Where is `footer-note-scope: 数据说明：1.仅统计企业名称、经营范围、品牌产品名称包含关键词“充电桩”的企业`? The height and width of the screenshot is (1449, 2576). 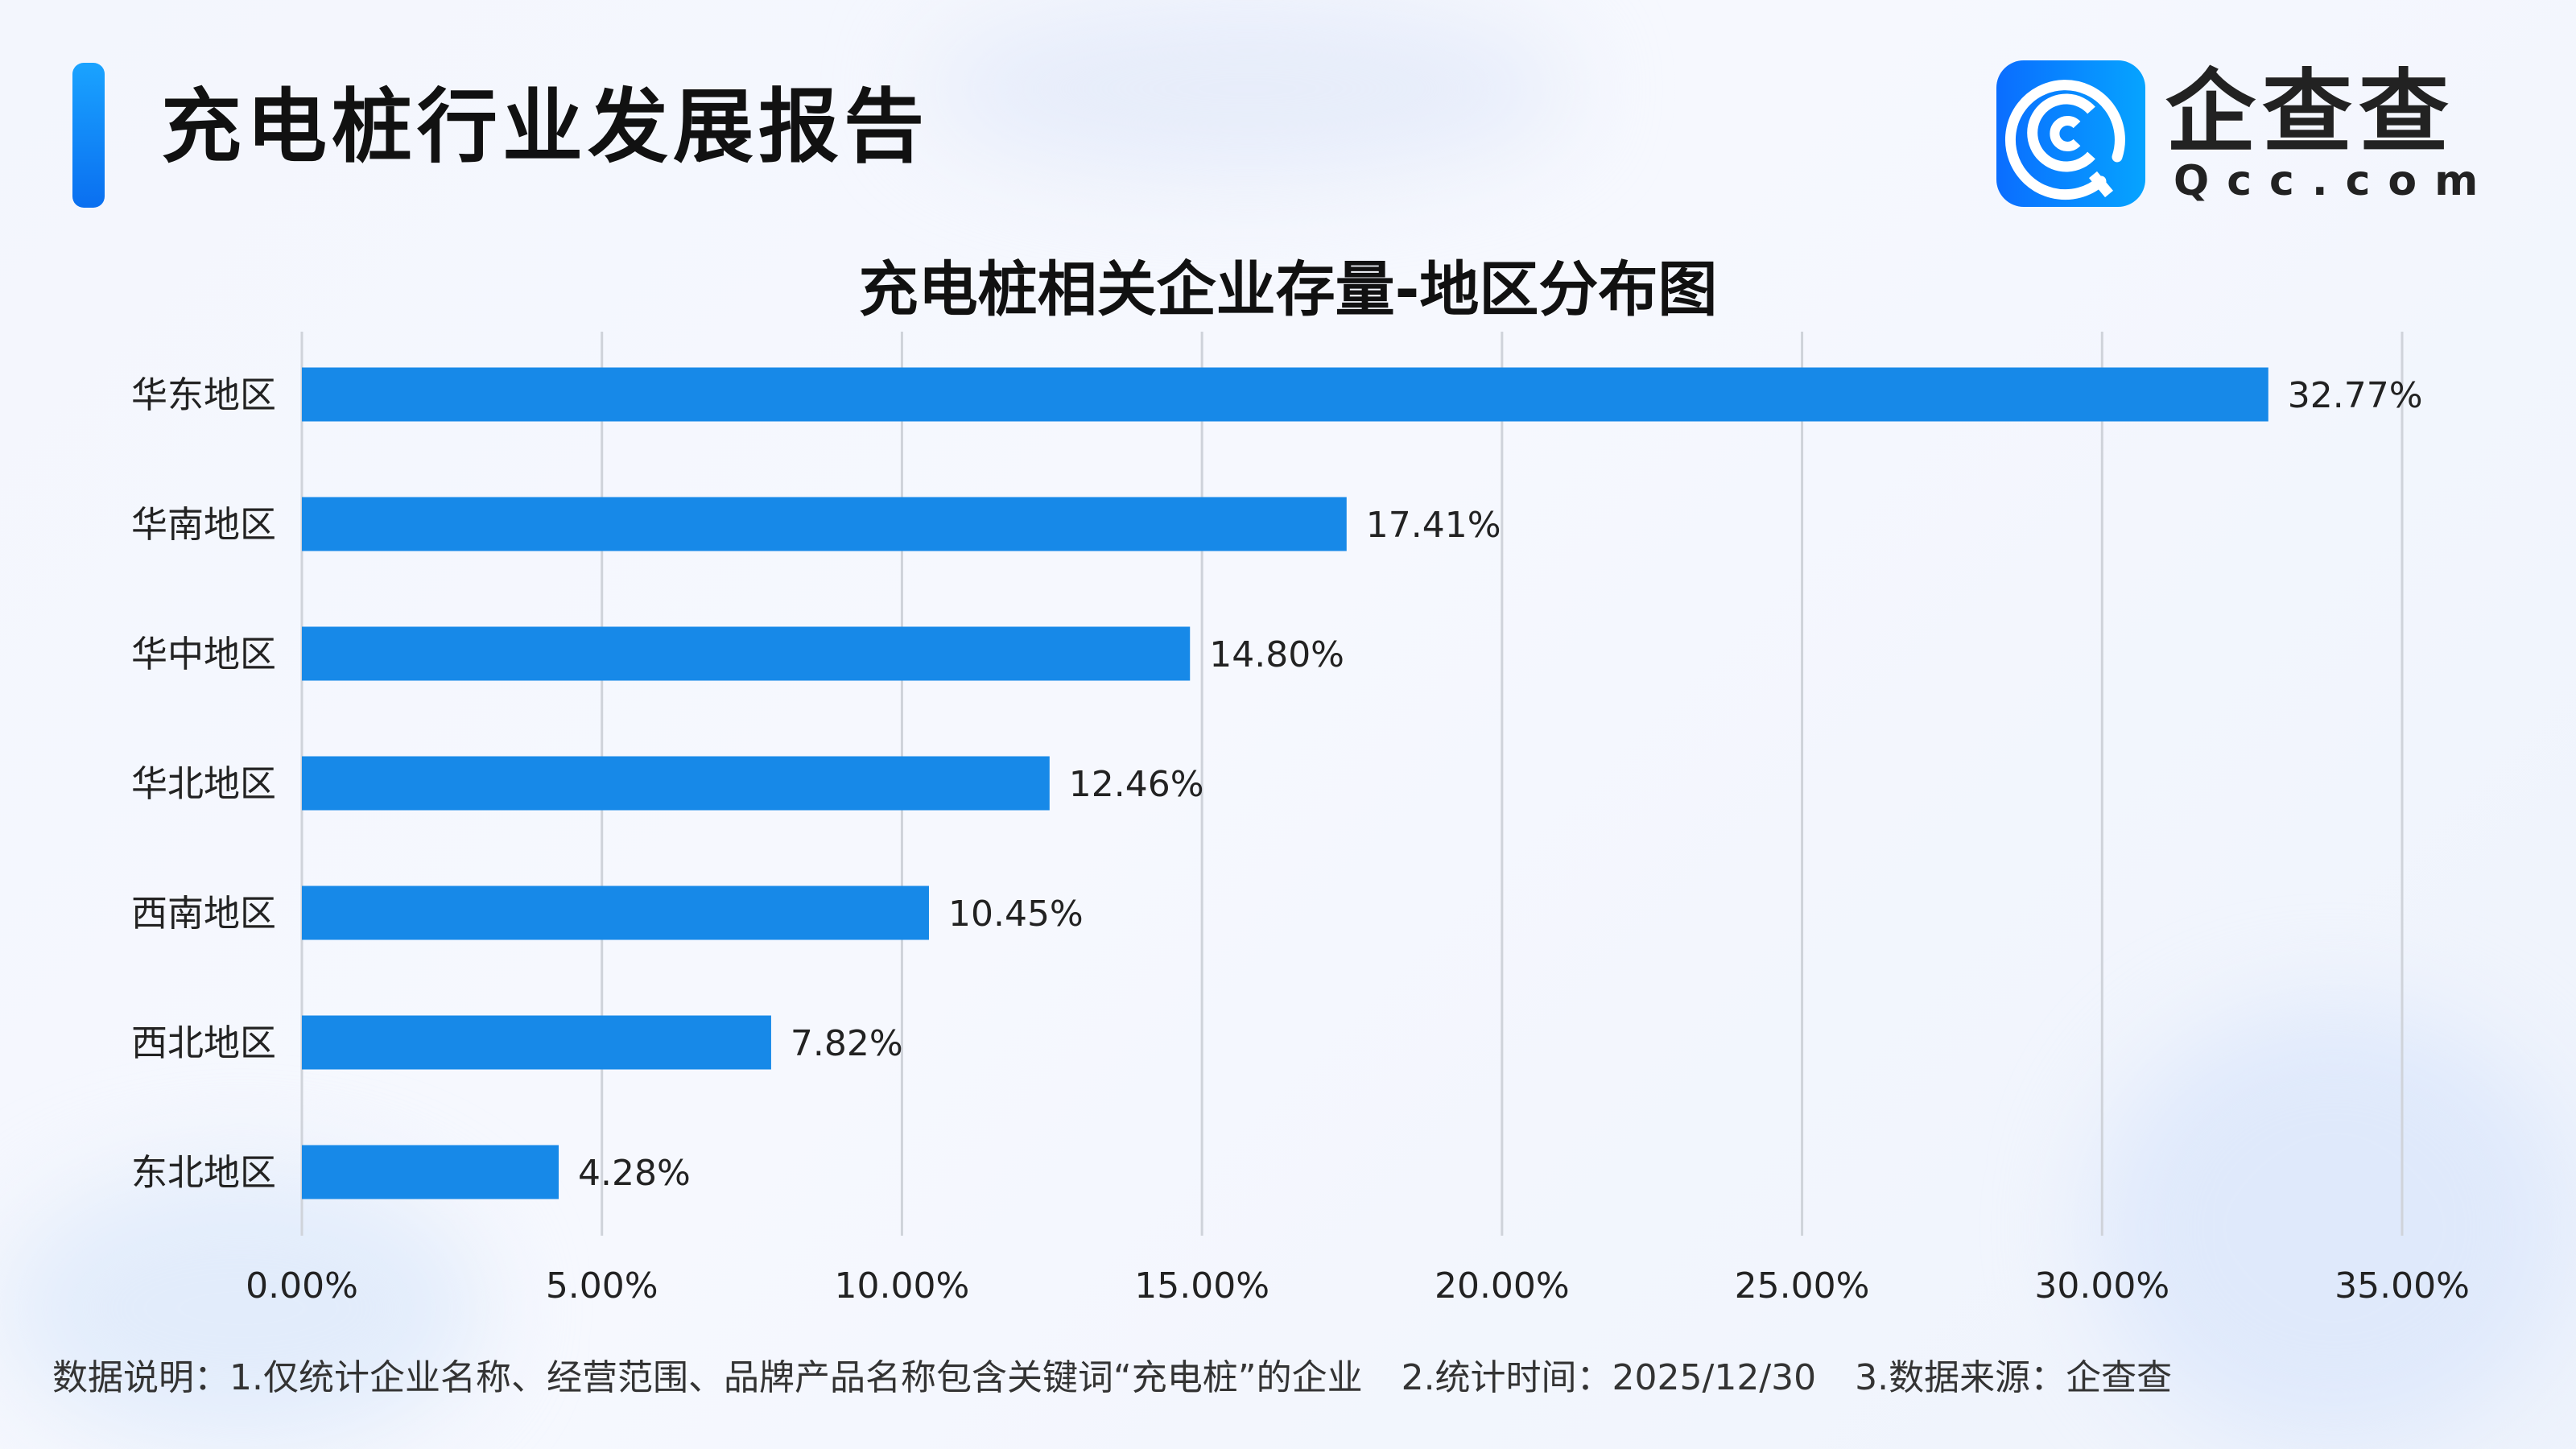
footer-note-scope: 数据说明：1.仅统计企业名称、经营范围、品牌产品名称包含关键词“充电桩”的企业 is located at coordinates (707, 1377).